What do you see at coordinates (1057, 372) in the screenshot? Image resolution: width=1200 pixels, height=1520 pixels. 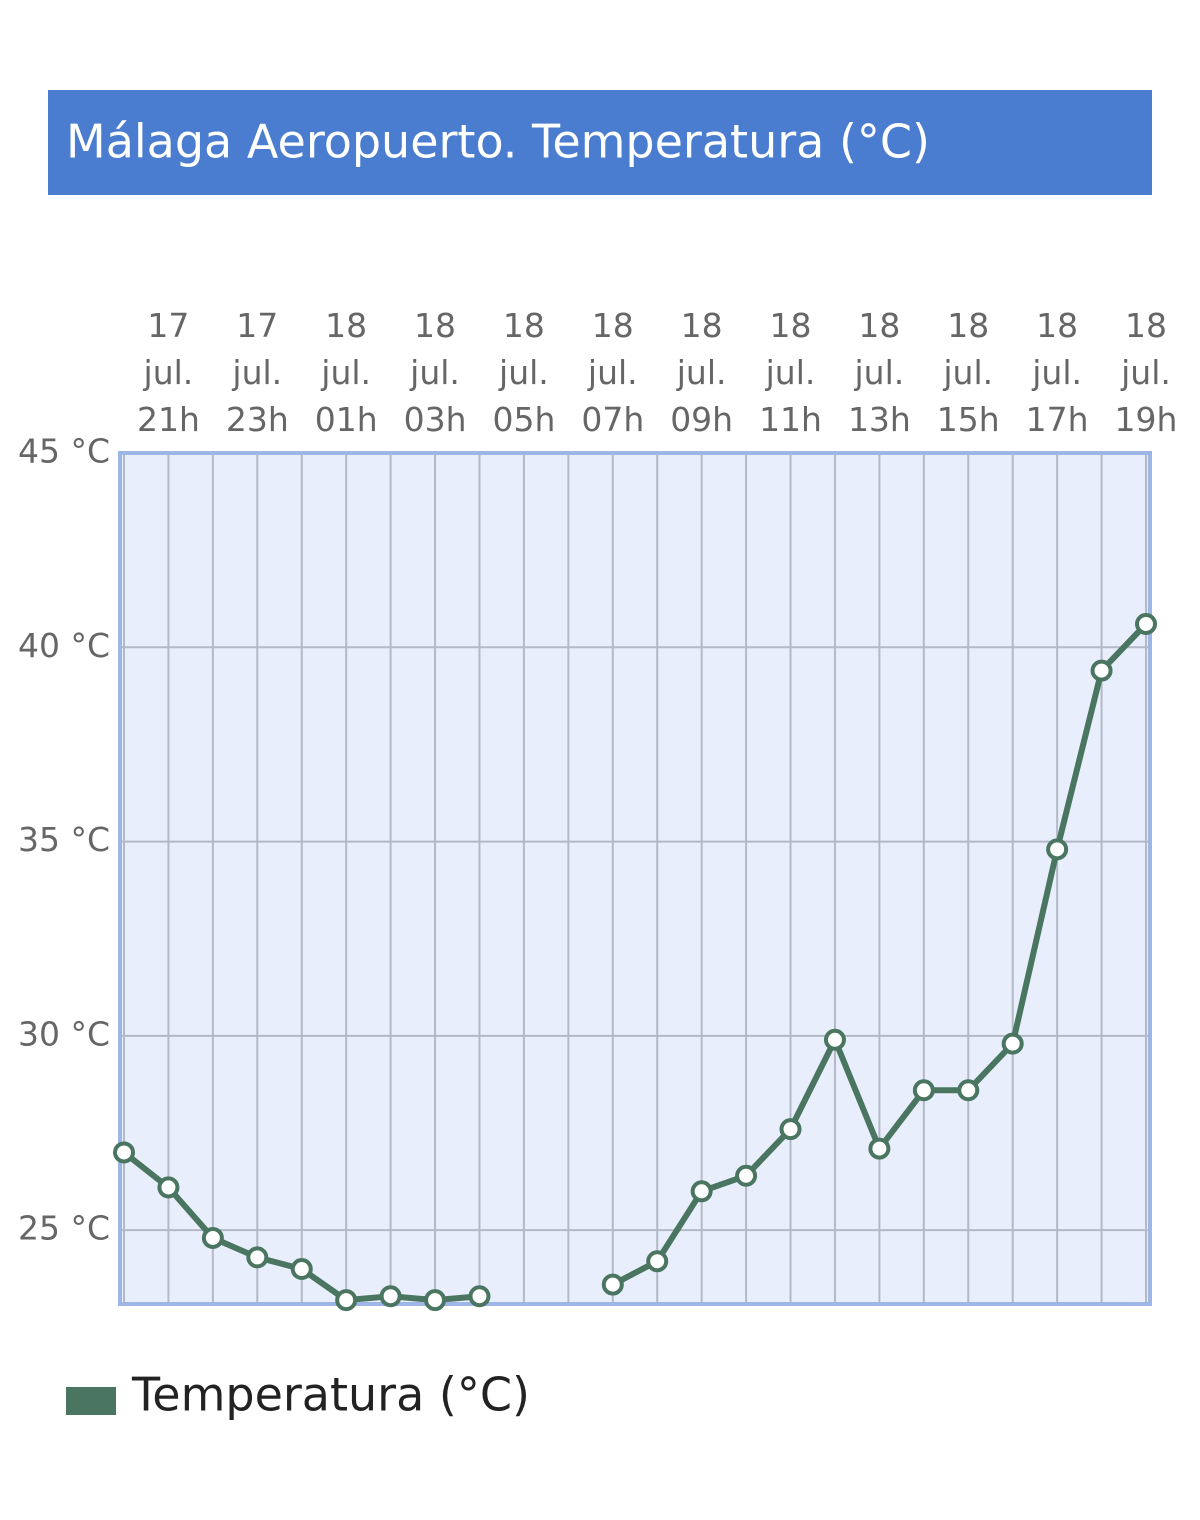 I see `x-tick-label: 18 jul. 17h` at bounding box center [1057, 372].